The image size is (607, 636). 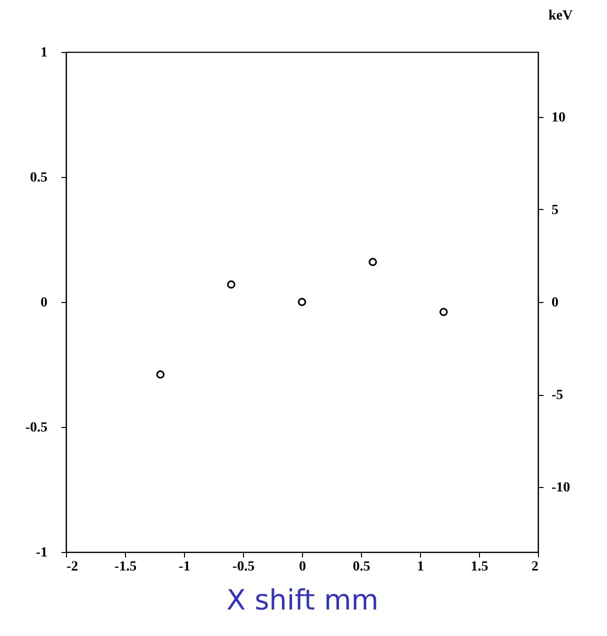 What do you see at coordinates (184, 567) in the screenshot?
I see `x-tick-label: -1` at bounding box center [184, 567].